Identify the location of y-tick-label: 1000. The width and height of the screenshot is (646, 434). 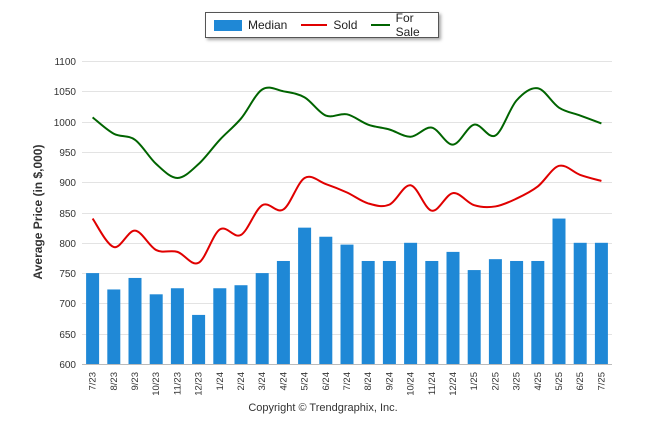
(65, 123).